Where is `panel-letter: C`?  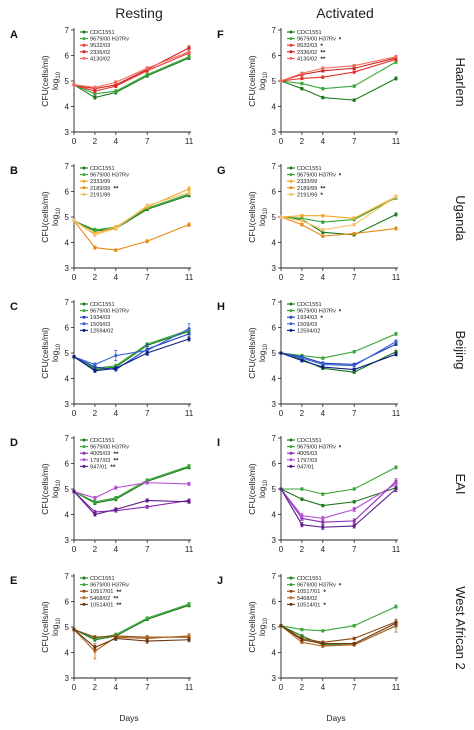 panel-letter: C is located at coordinates (14, 307).